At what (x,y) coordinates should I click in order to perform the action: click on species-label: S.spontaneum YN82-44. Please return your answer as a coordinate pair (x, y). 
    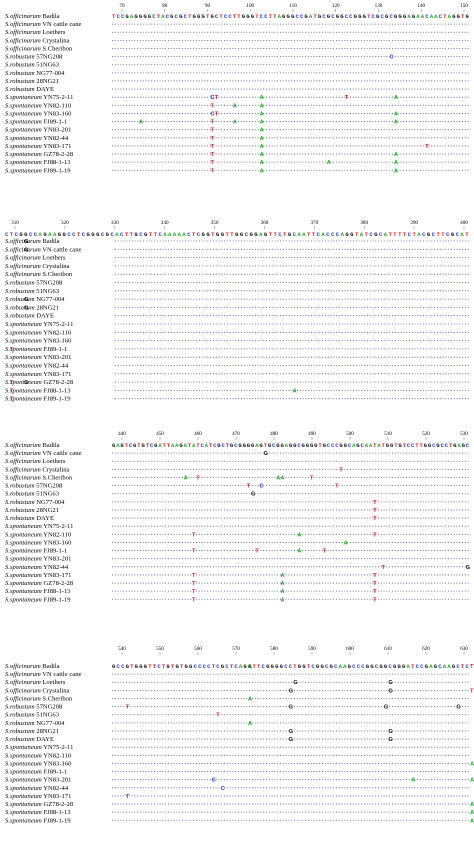
    Looking at the image, I should click on (37, 567).